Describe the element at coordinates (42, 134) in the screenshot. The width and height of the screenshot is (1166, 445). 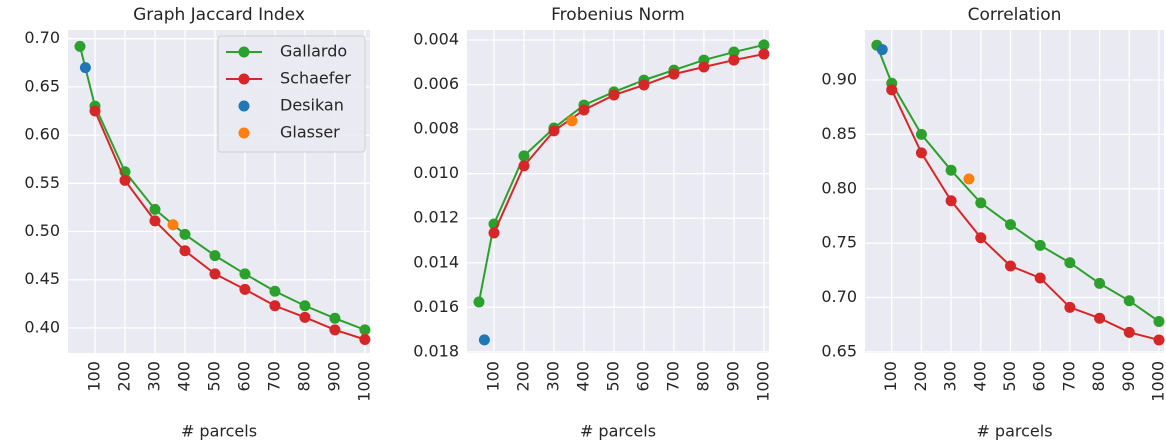
I see `y-tick-label: 0.60` at that location.